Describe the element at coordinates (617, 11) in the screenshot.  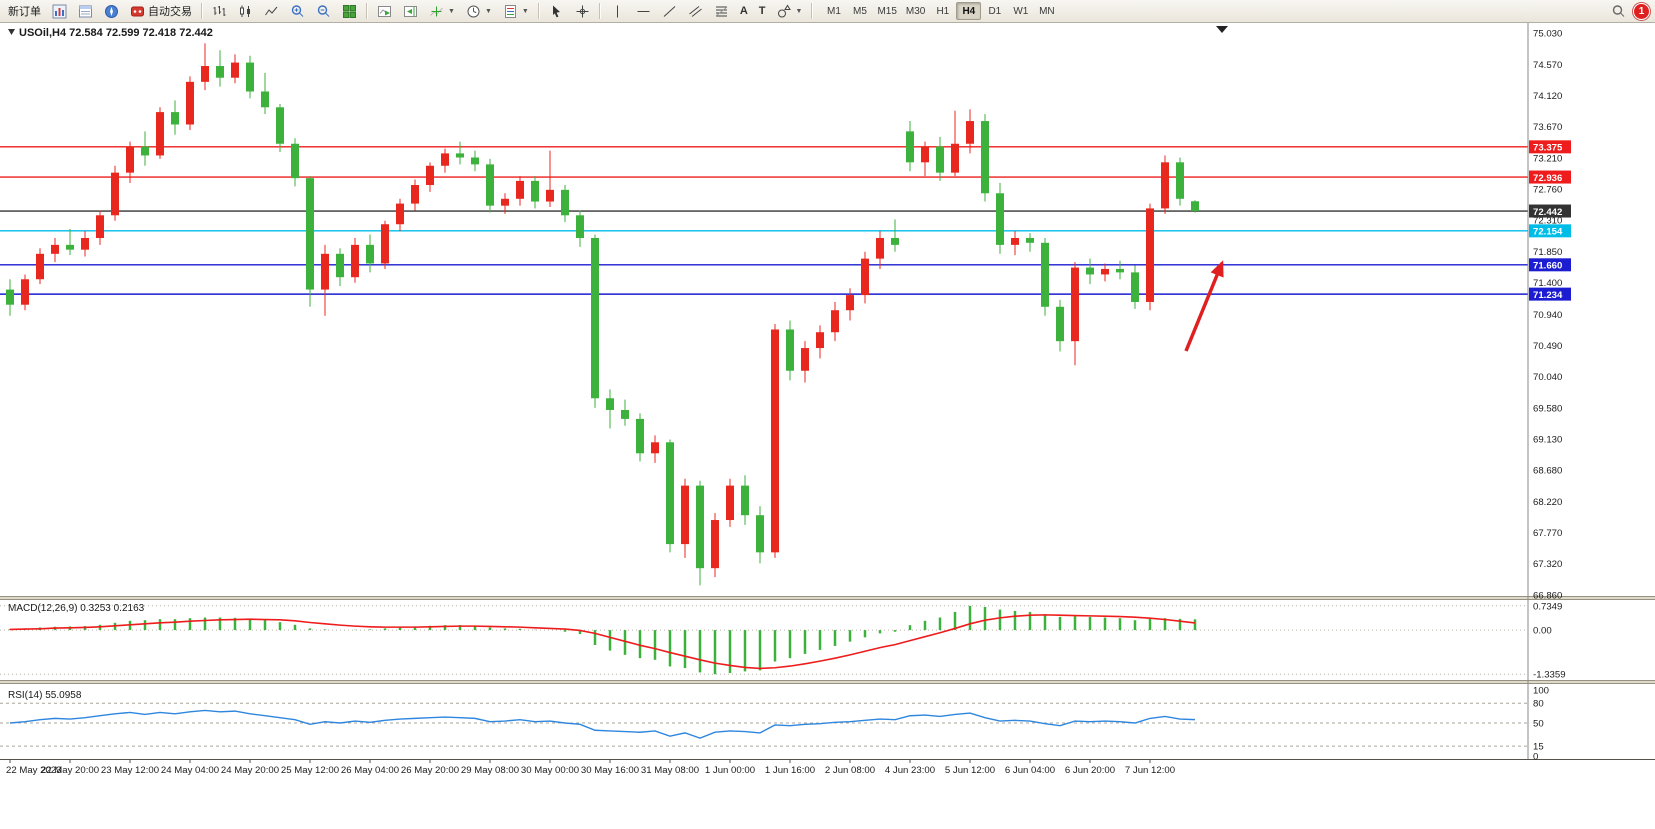
I see `vertical-line-tool-button` at that location.